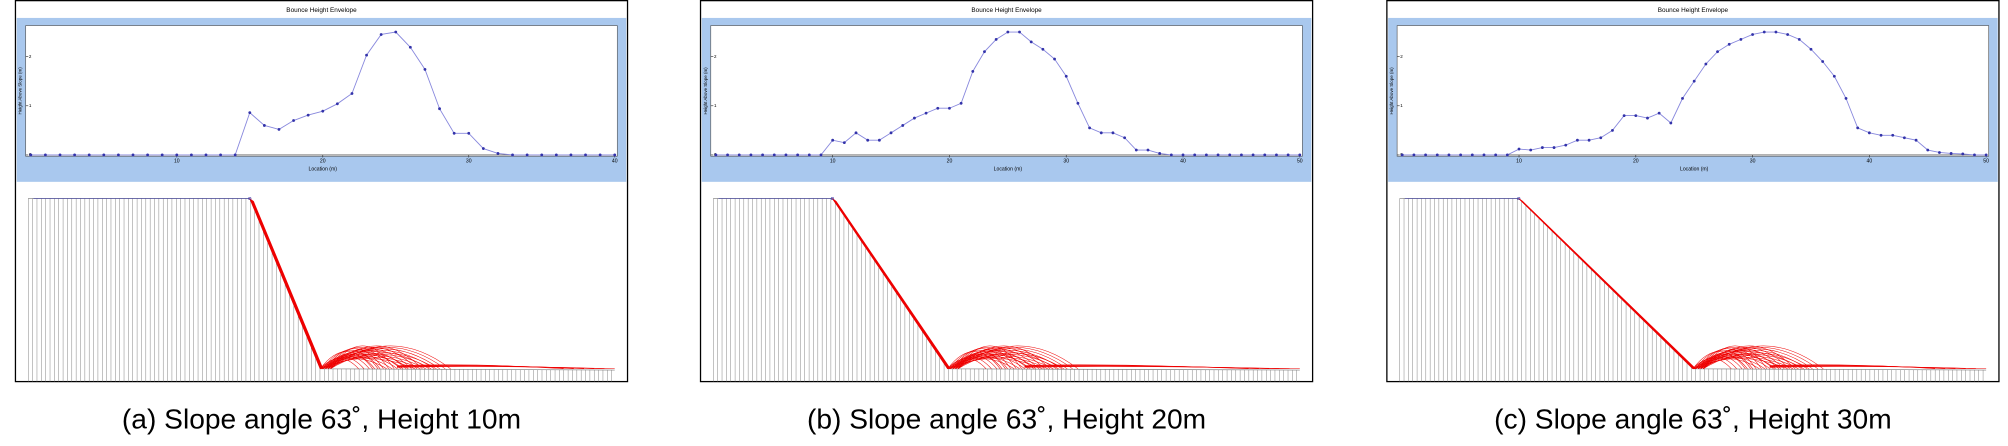 The image size is (2008, 446). I want to click on caption: (b) Slope angle 63˚, Height 20m, so click(1006, 419).